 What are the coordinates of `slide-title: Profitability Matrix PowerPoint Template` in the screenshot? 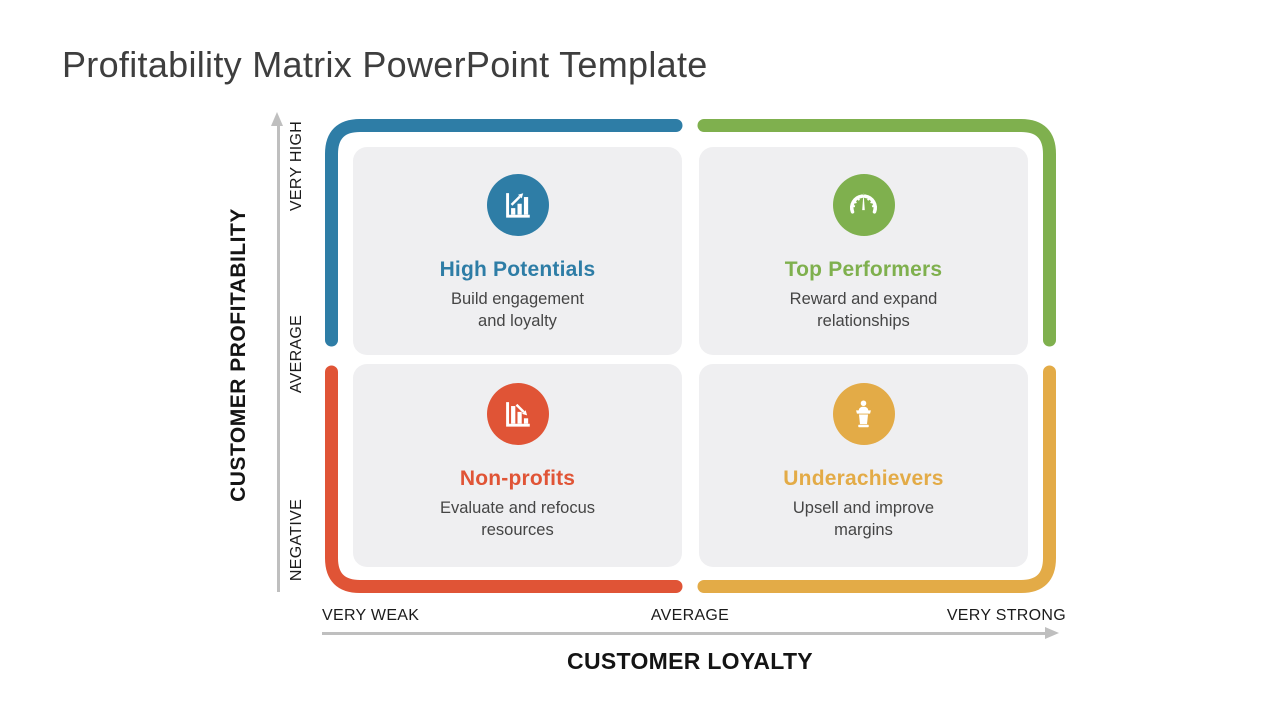 It's located at (385, 64).